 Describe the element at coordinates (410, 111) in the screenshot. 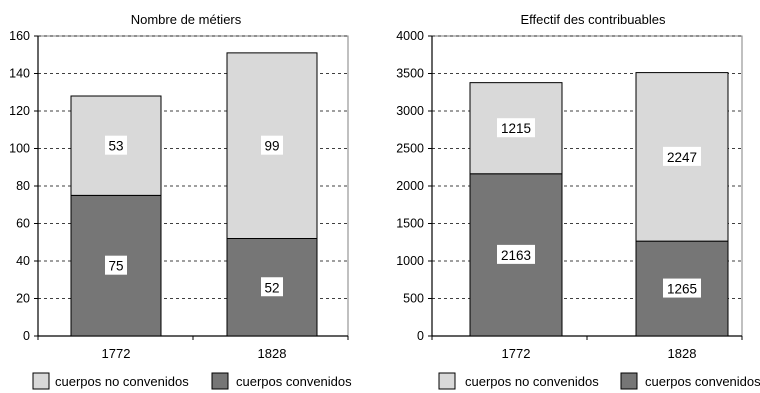

I see `y-tick-label: 3000` at that location.